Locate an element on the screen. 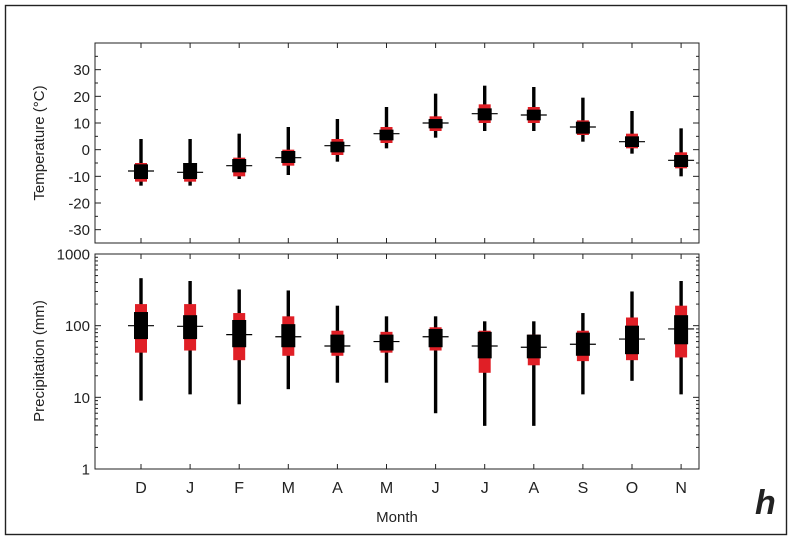 This screenshot has width=792, height=545. panel-label: h is located at coordinates (765, 503).